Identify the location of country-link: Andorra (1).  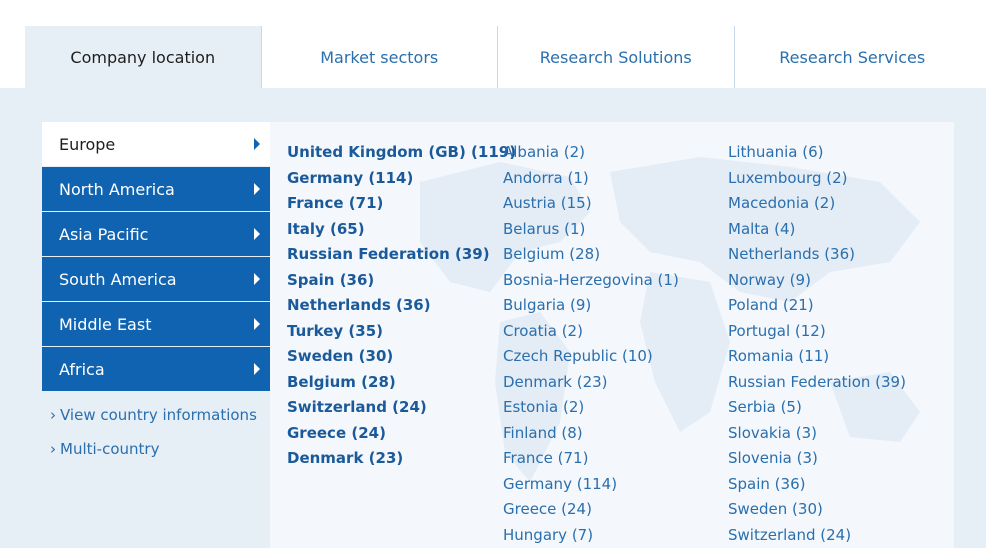
(546, 177).